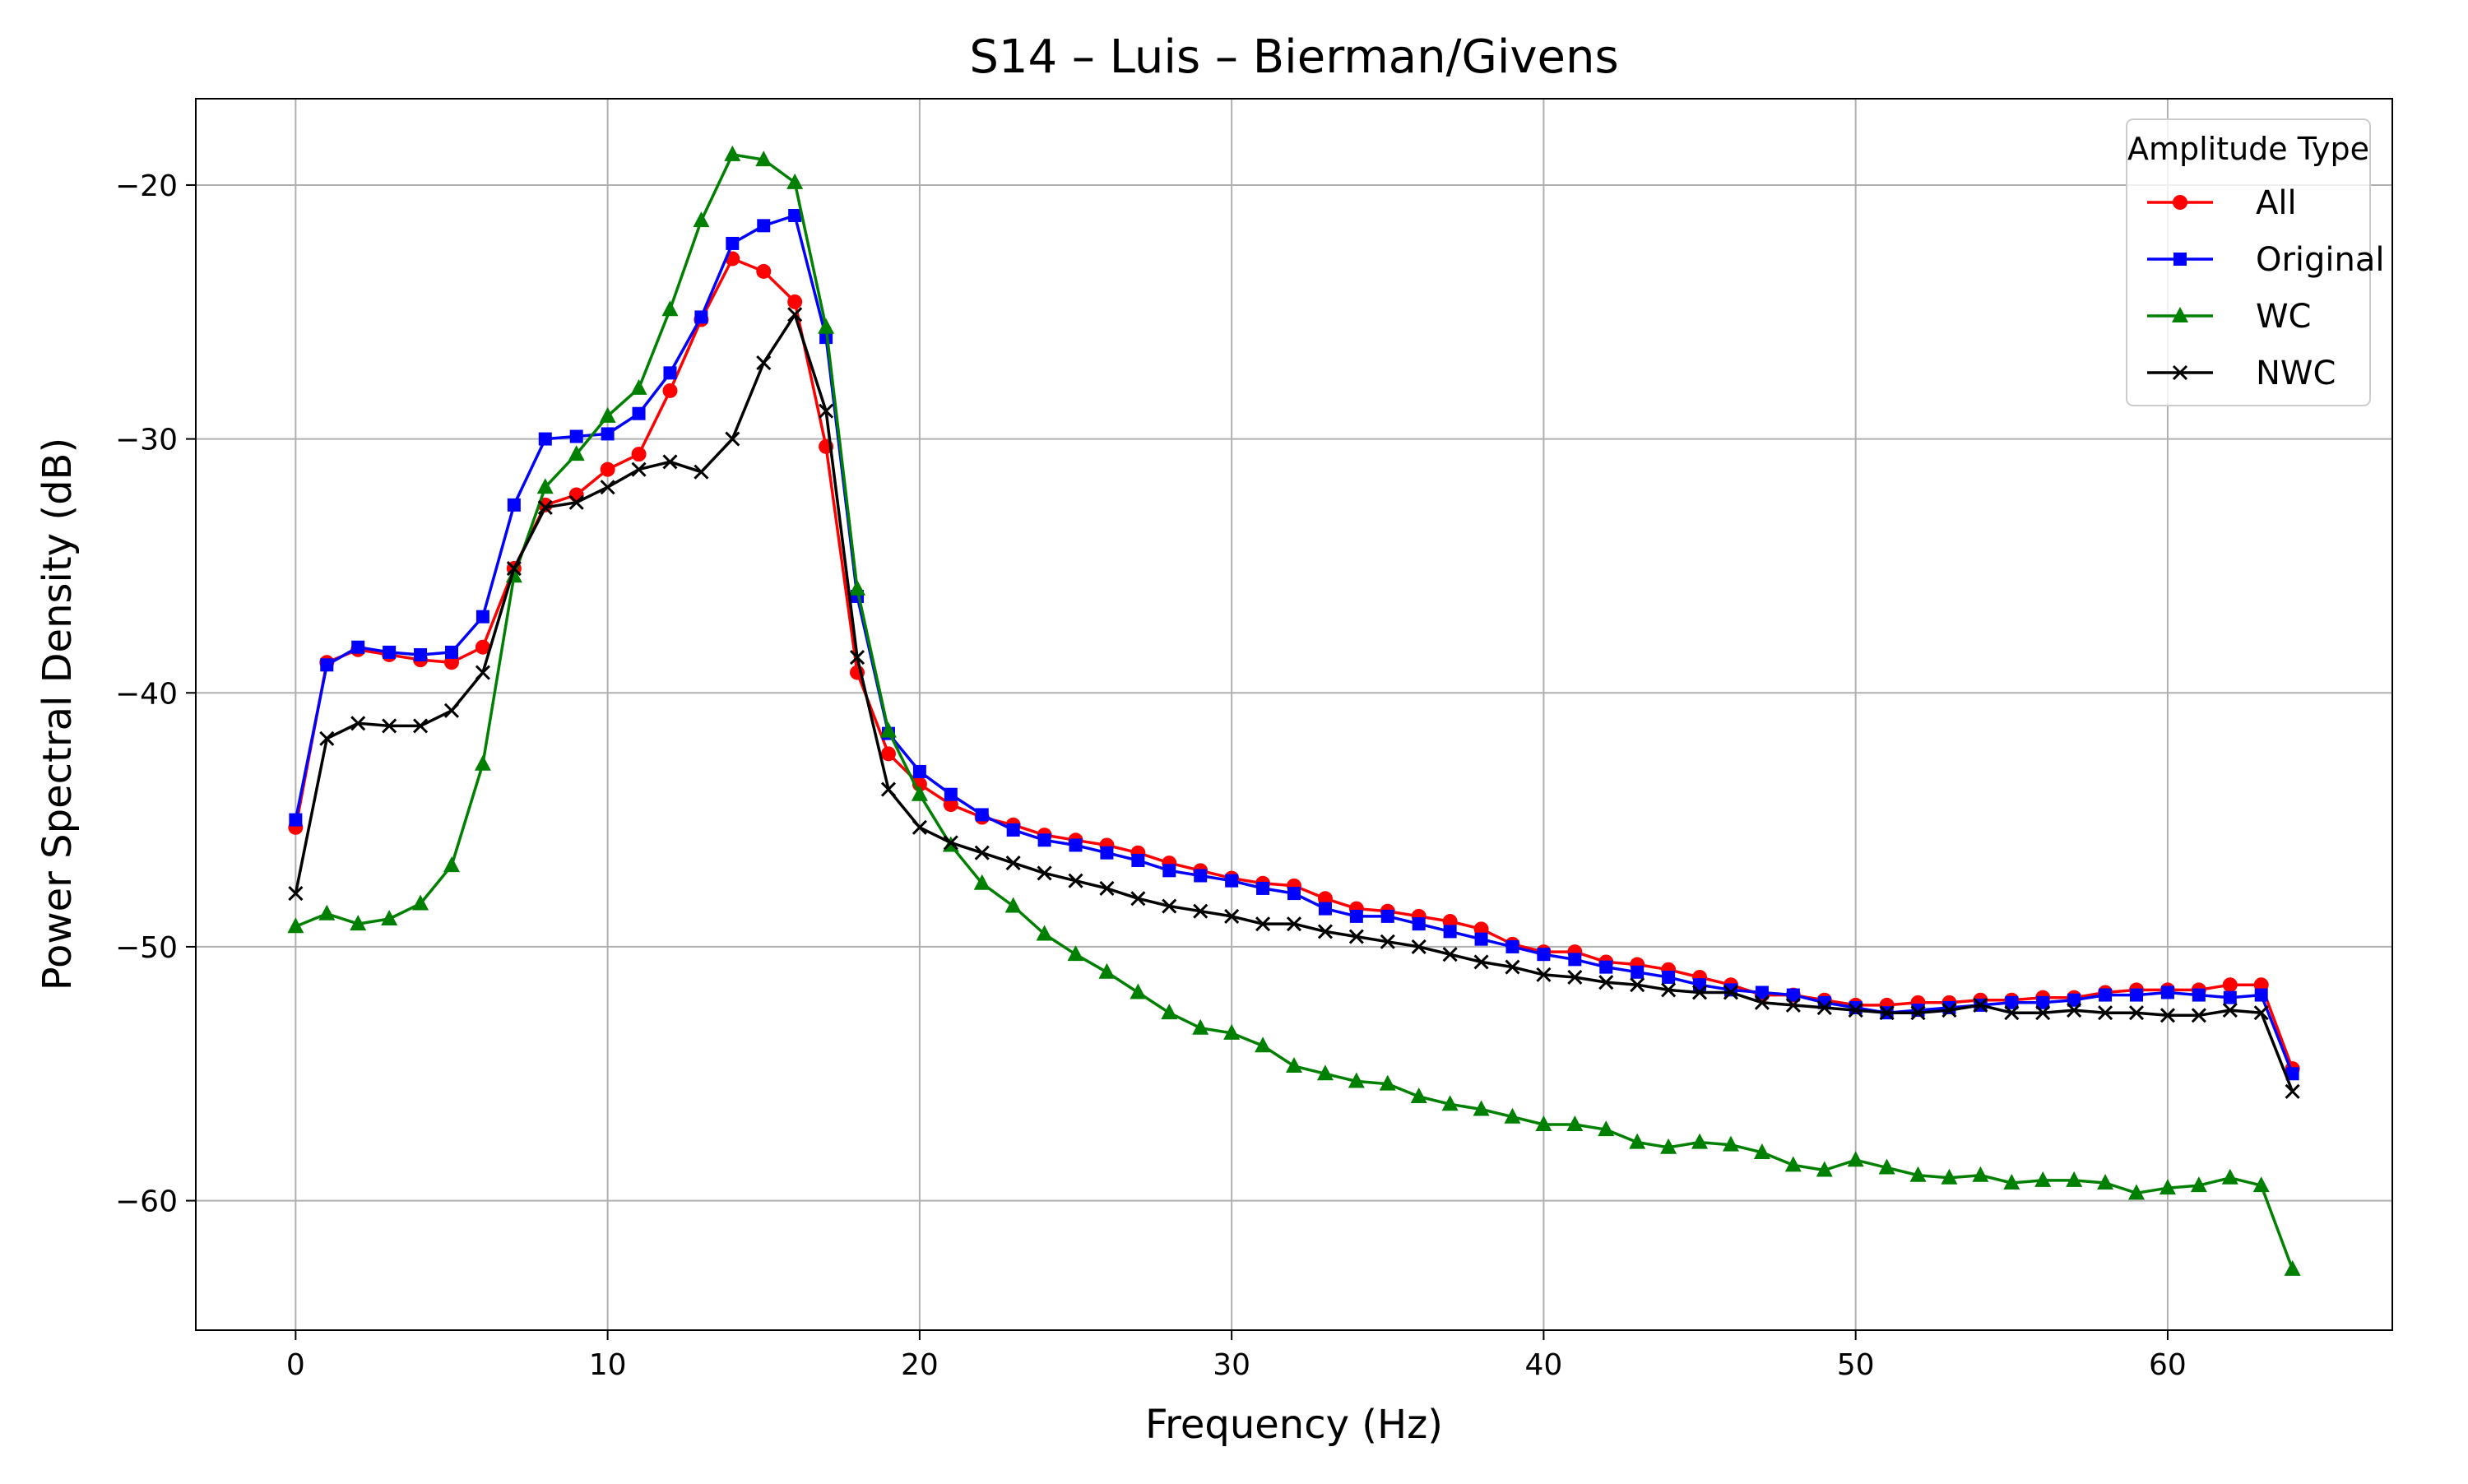  What do you see at coordinates (920, 1365) in the screenshot?
I see `x-tick-label: 20` at bounding box center [920, 1365].